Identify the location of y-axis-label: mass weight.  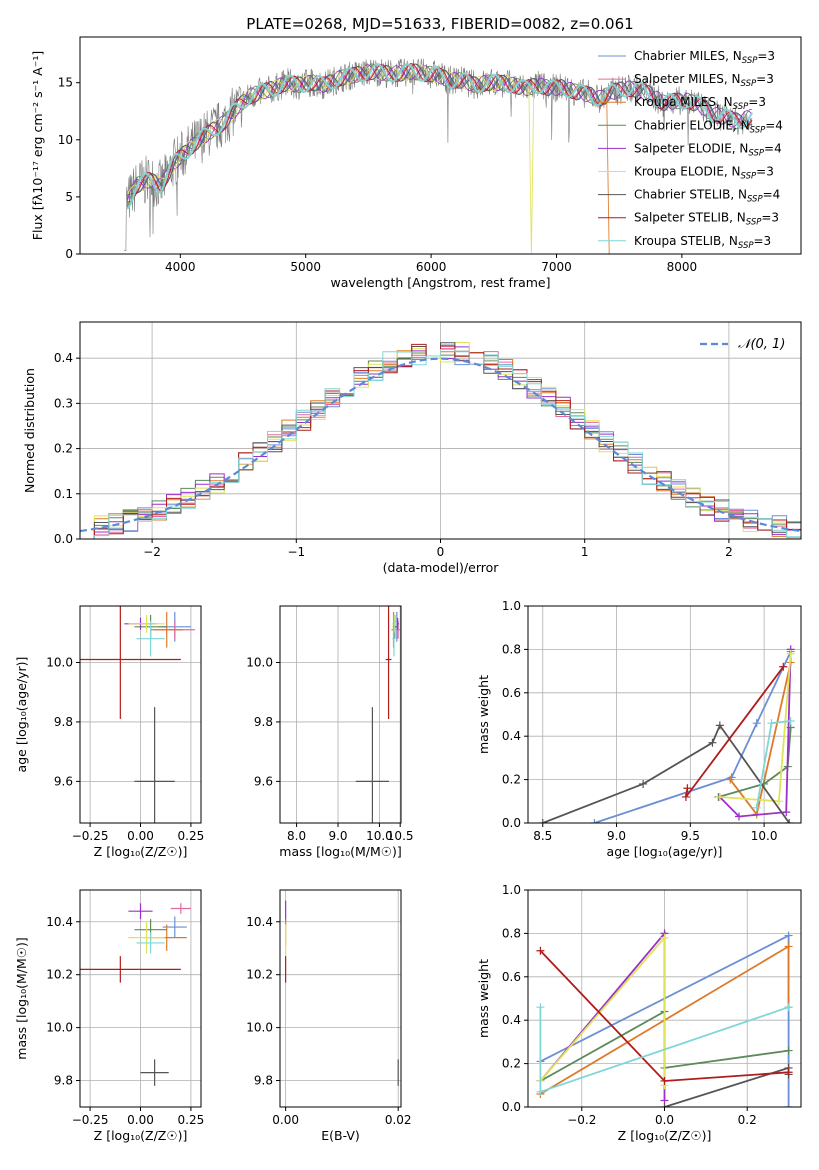
(483, 998).